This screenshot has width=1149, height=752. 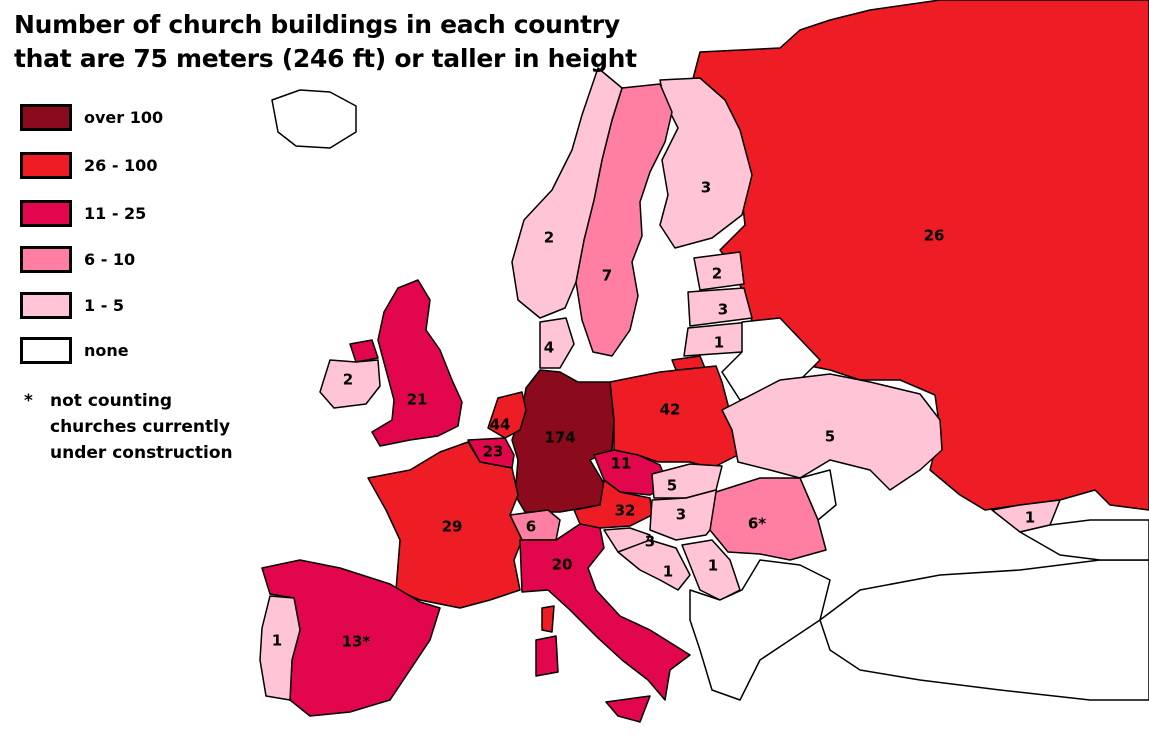 I want to click on footnote-asterisk: *, so click(x=28, y=401).